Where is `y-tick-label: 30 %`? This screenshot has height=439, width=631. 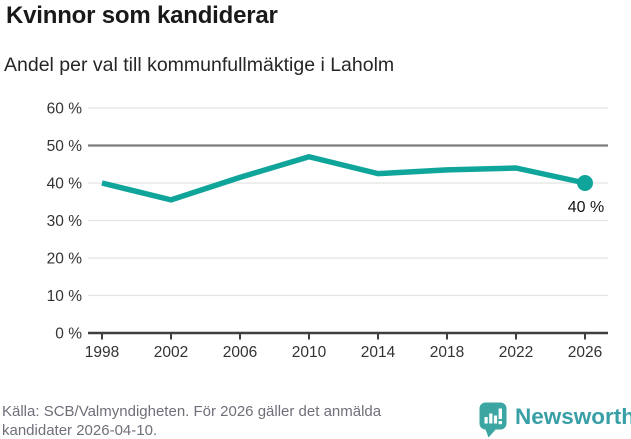
y-tick-label: 30 % is located at coordinates (65, 221).